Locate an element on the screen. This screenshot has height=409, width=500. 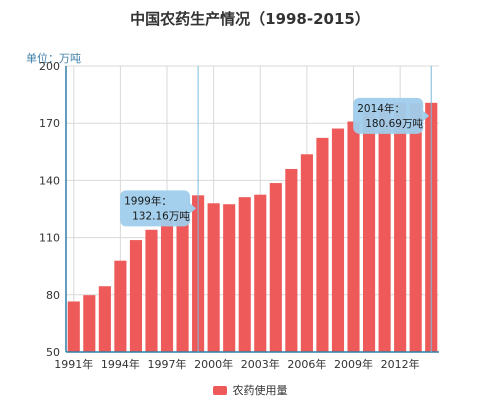
y-tick-label: 200 is located at coordinates (49, 66).